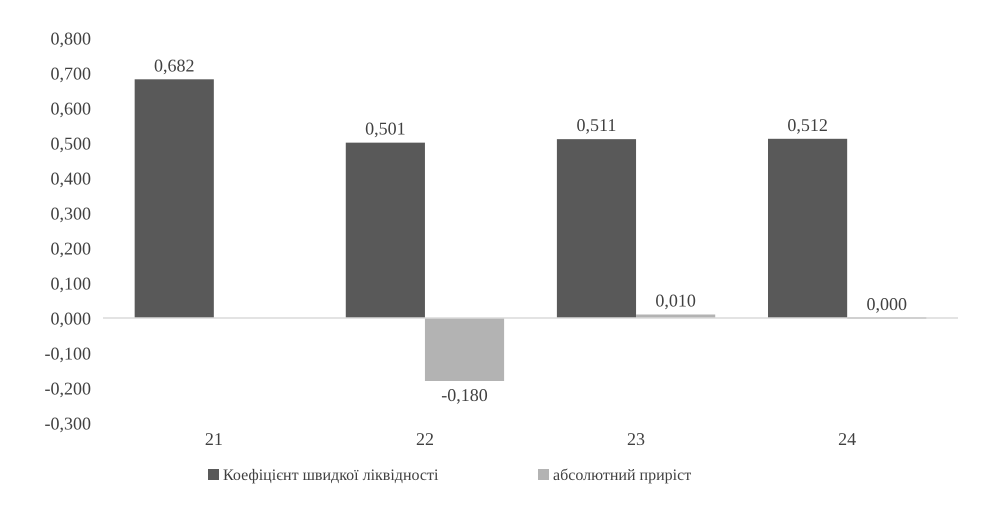 This screenshot has width=987, height=507. Describe the element at coordinates (67, 388) in the screenshot. I see `y-tick-label: -0,200` at that location.